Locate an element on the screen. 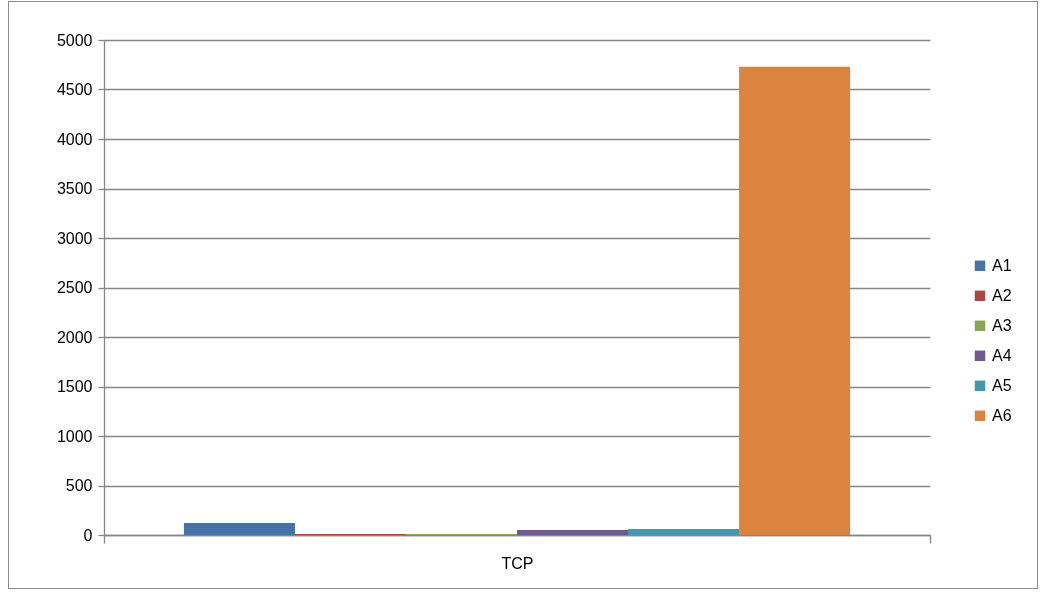 The height and width of the screenshot is (596, 1045). y-tick-label: 2000 is located at coordinates (74, 337).